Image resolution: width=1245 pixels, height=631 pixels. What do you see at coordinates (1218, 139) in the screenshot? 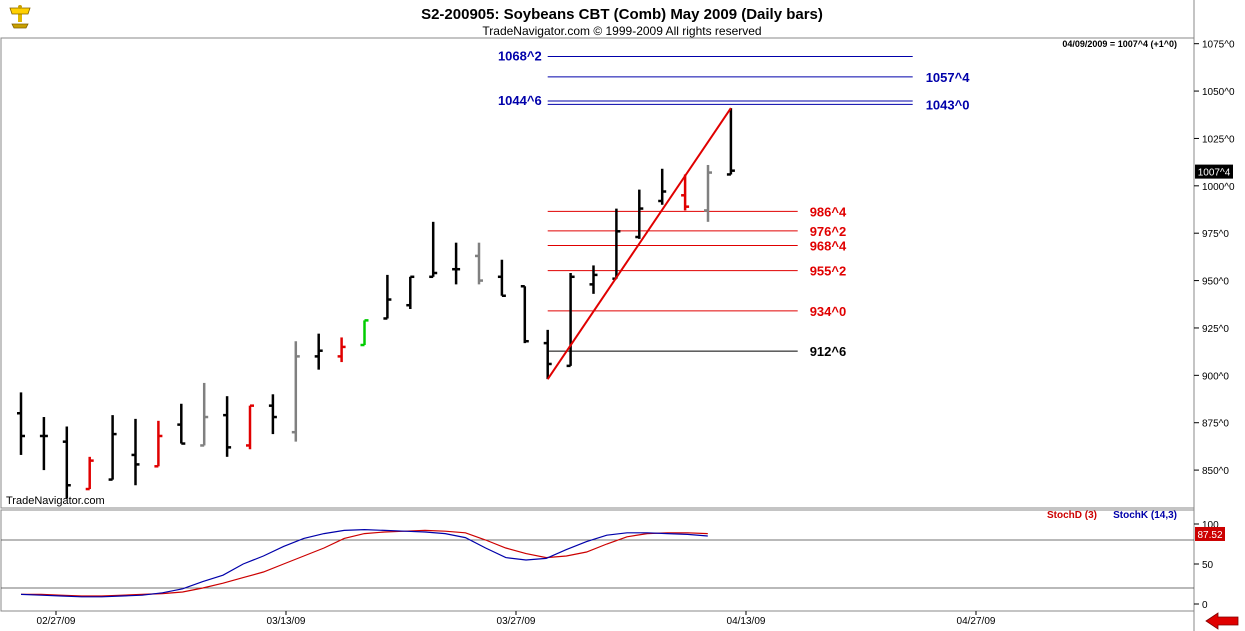
I see `price-tick-label: 1025^0` at bounding box center [1218, 139].